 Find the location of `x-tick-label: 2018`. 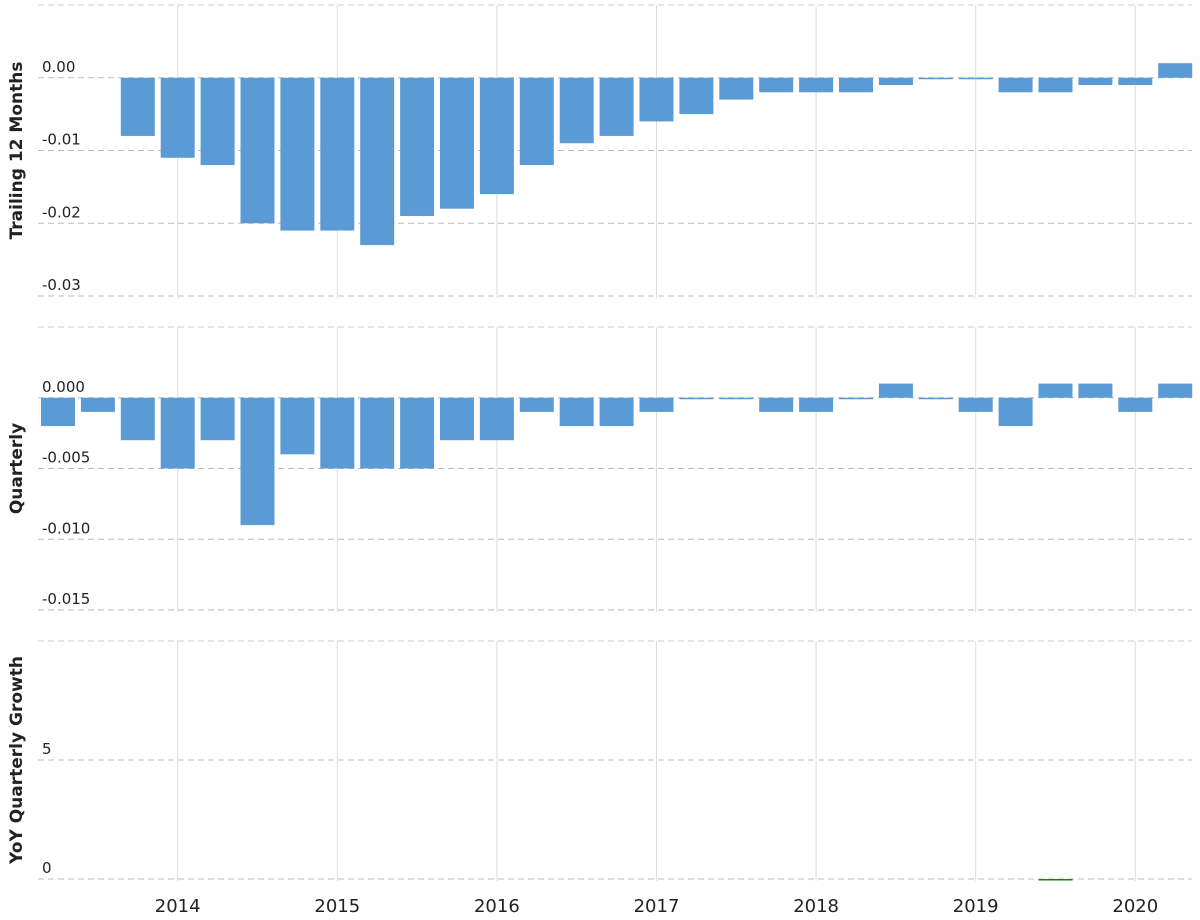

x-tick-label: 2018 is located at coordinates (816, 906).